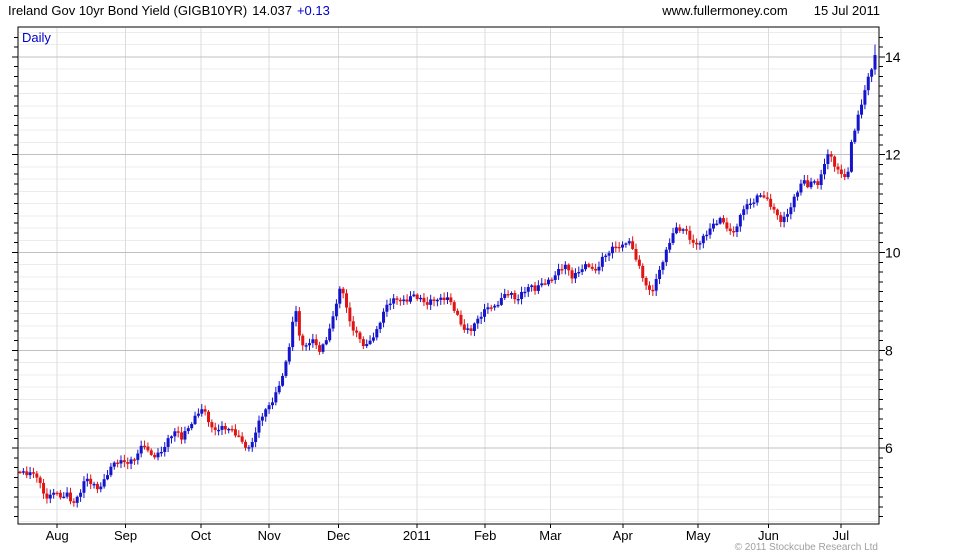 This screenshot has width=960, height=560. I want to click on copyright-label: © 2011 Stockcube Research Ltd, so click(806, 547).